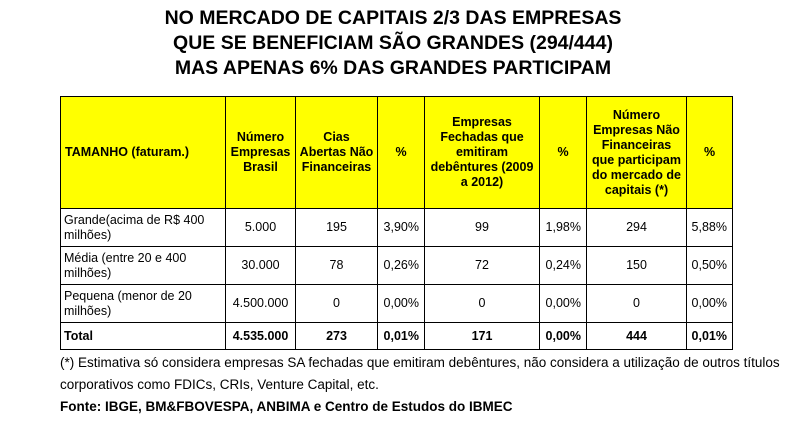 The width and height of the screenshot is (786, 423). Describe the element at coordinates (563, 265) in the screenshot. I see `cell-percent: 0,24%` at that location.